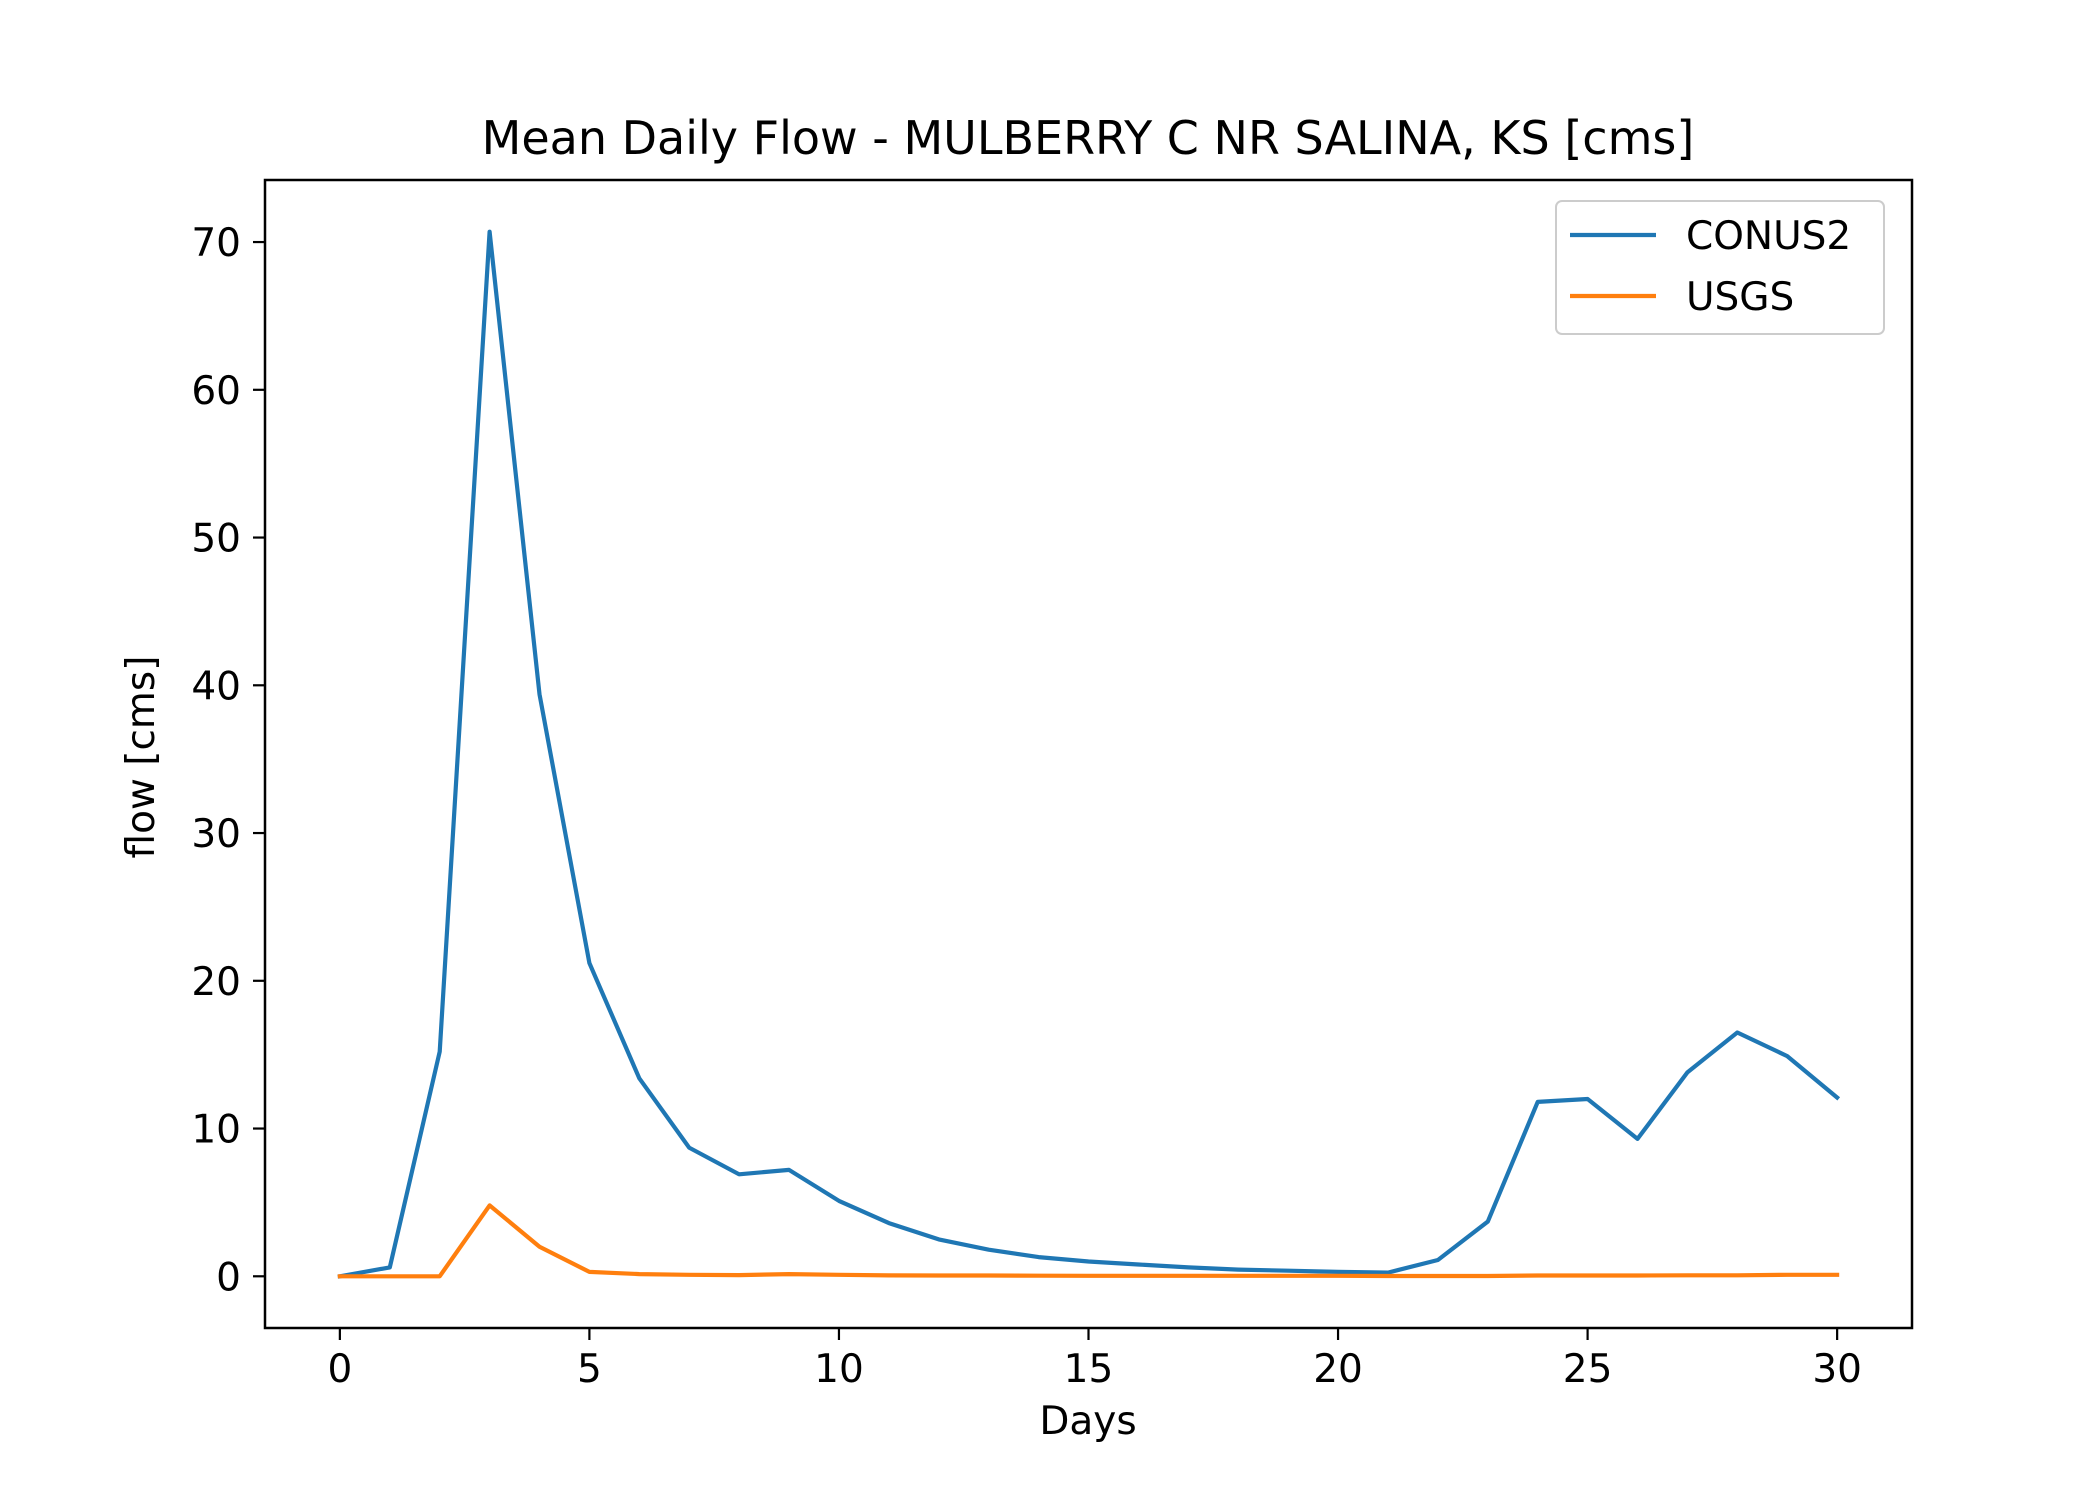 Image resolution: width=2100 pixels, height=1500 pixels. I want to click on x-tick-label: 25, so click(1588, 1369).